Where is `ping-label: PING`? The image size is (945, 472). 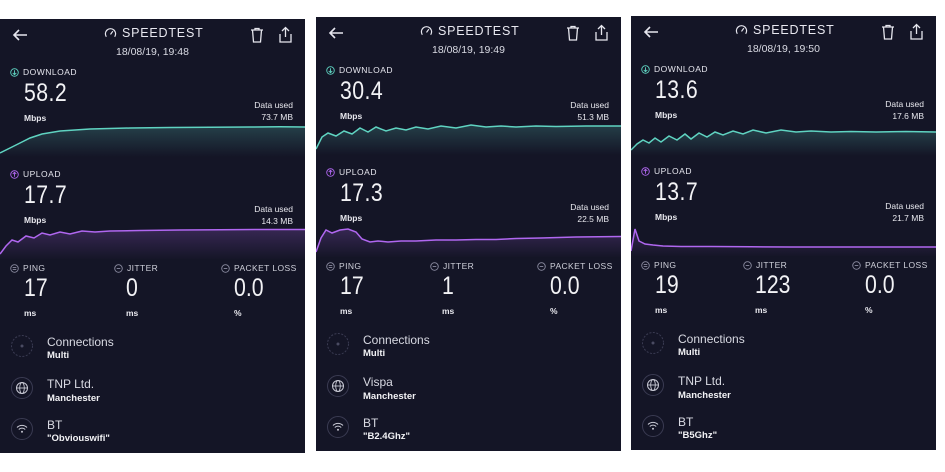
ping-label: PING is located at coordinates (27, 268).